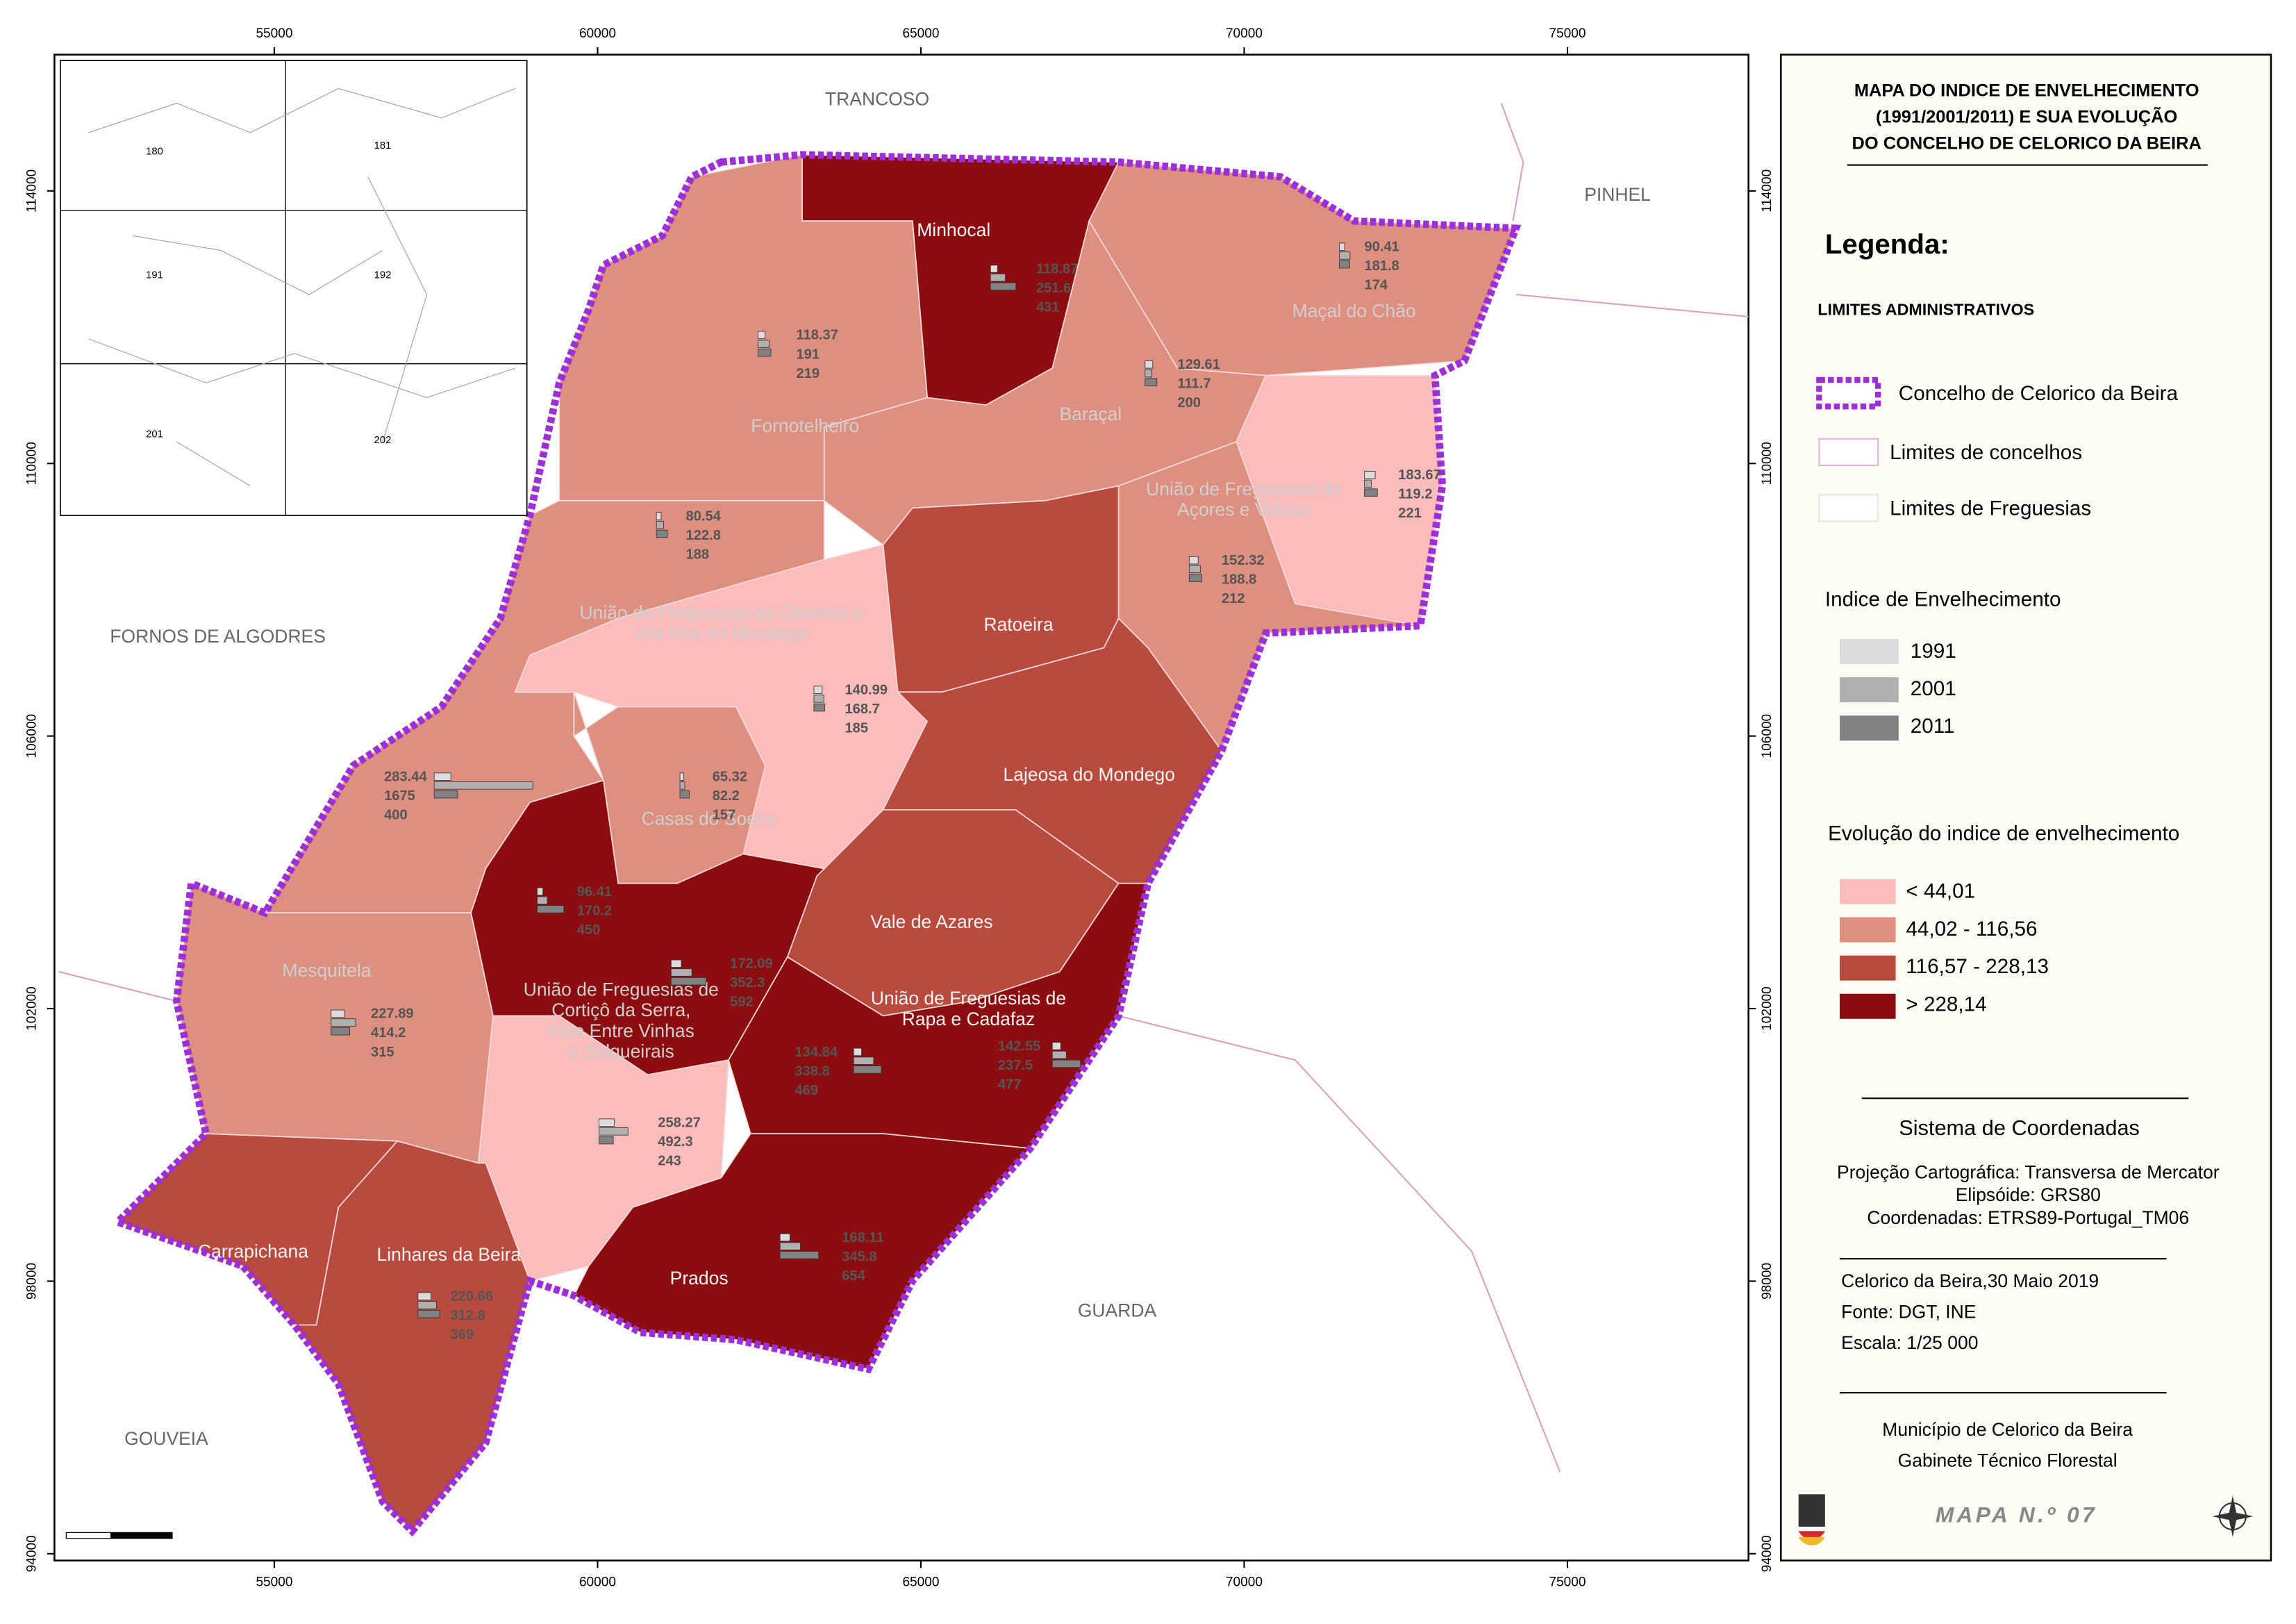  I want to click on compass-needle, so click(2233, 1516).